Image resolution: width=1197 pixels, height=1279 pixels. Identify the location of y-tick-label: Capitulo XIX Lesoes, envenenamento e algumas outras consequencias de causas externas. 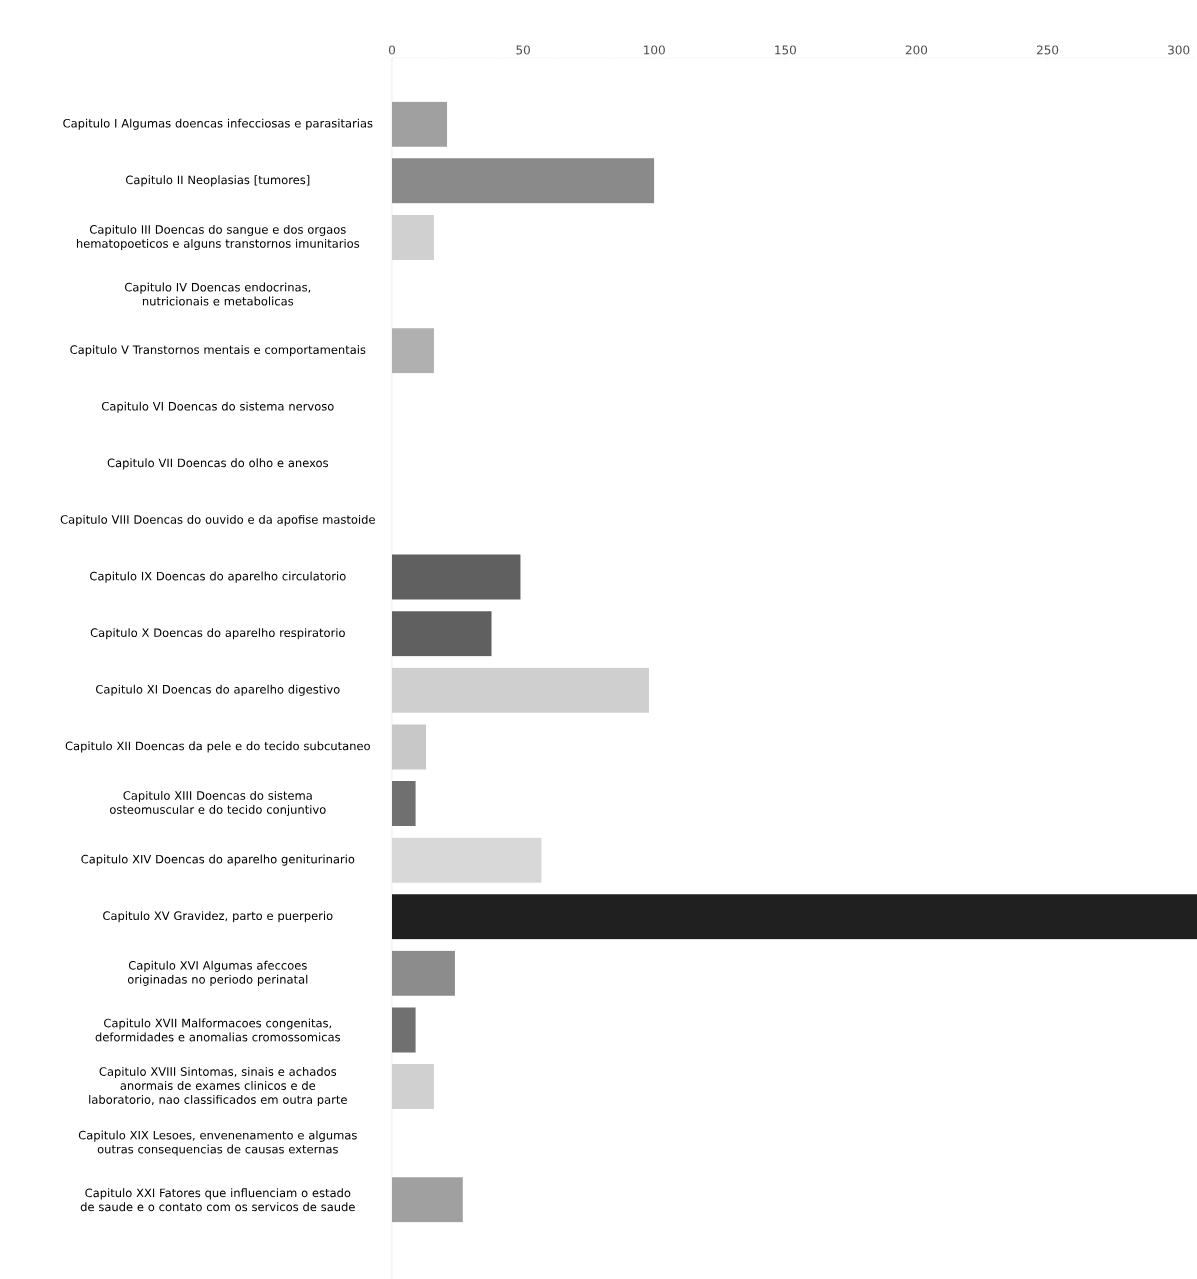
(217, 1143).